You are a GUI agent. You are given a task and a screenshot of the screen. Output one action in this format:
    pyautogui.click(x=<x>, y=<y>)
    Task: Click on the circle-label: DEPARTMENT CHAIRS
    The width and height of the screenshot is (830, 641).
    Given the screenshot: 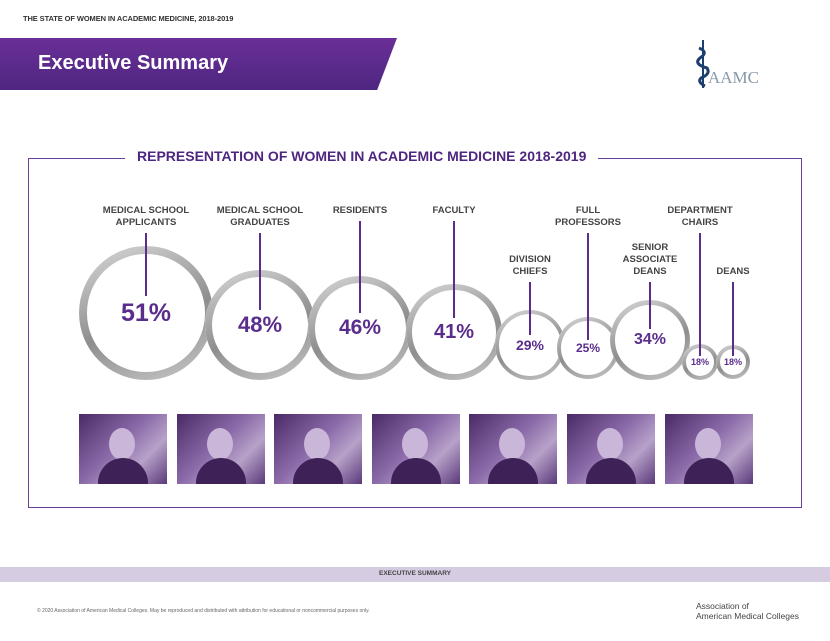 What is the action you would take?
    pyautogui.click(x=699, y=217)
    